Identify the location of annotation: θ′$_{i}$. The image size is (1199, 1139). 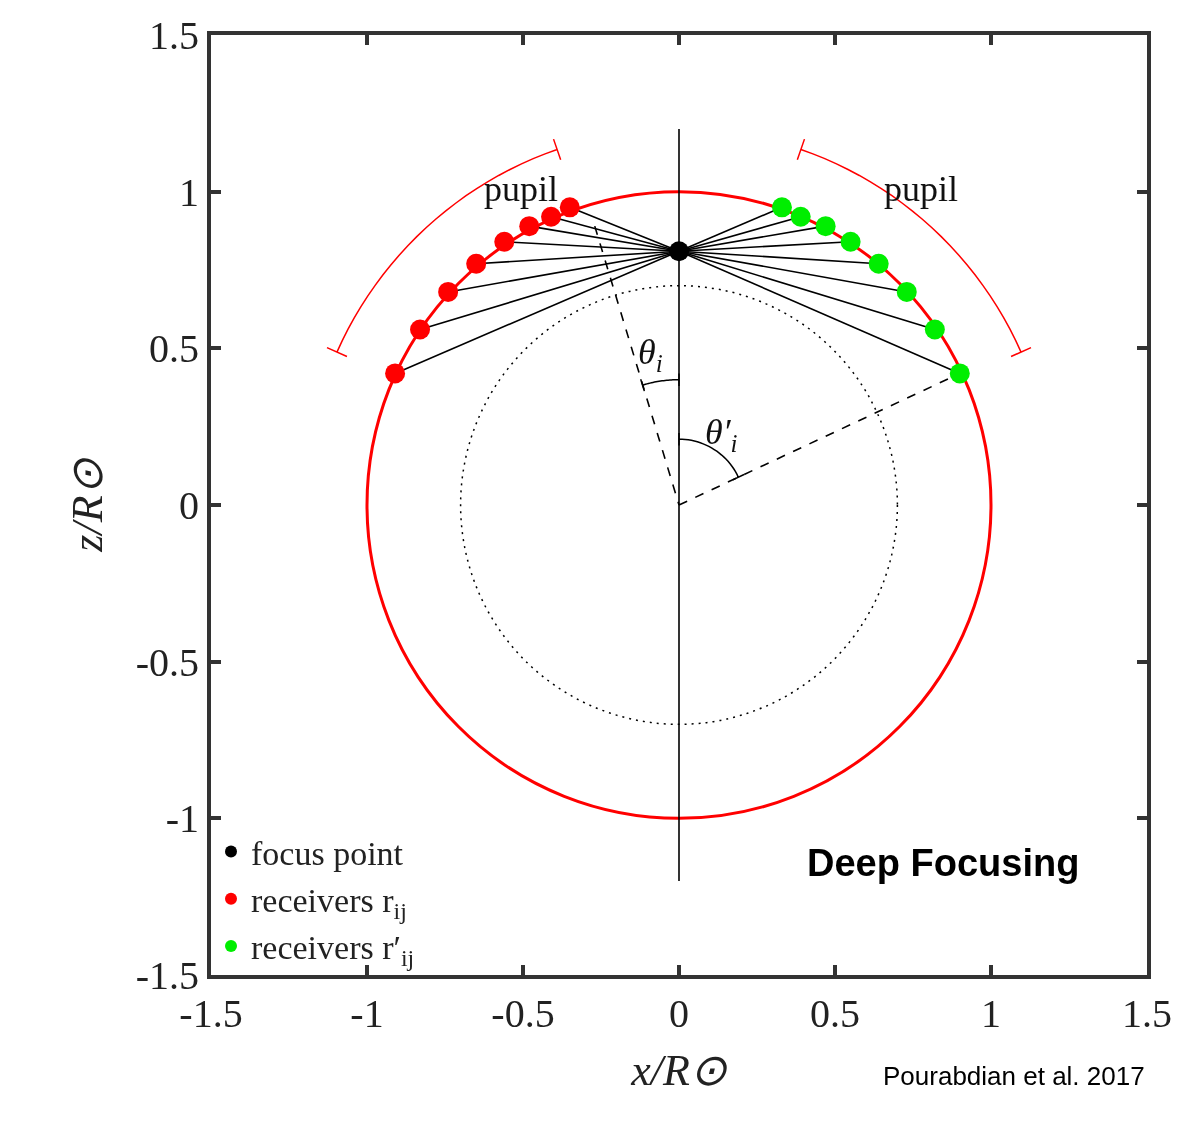
(721, 434).